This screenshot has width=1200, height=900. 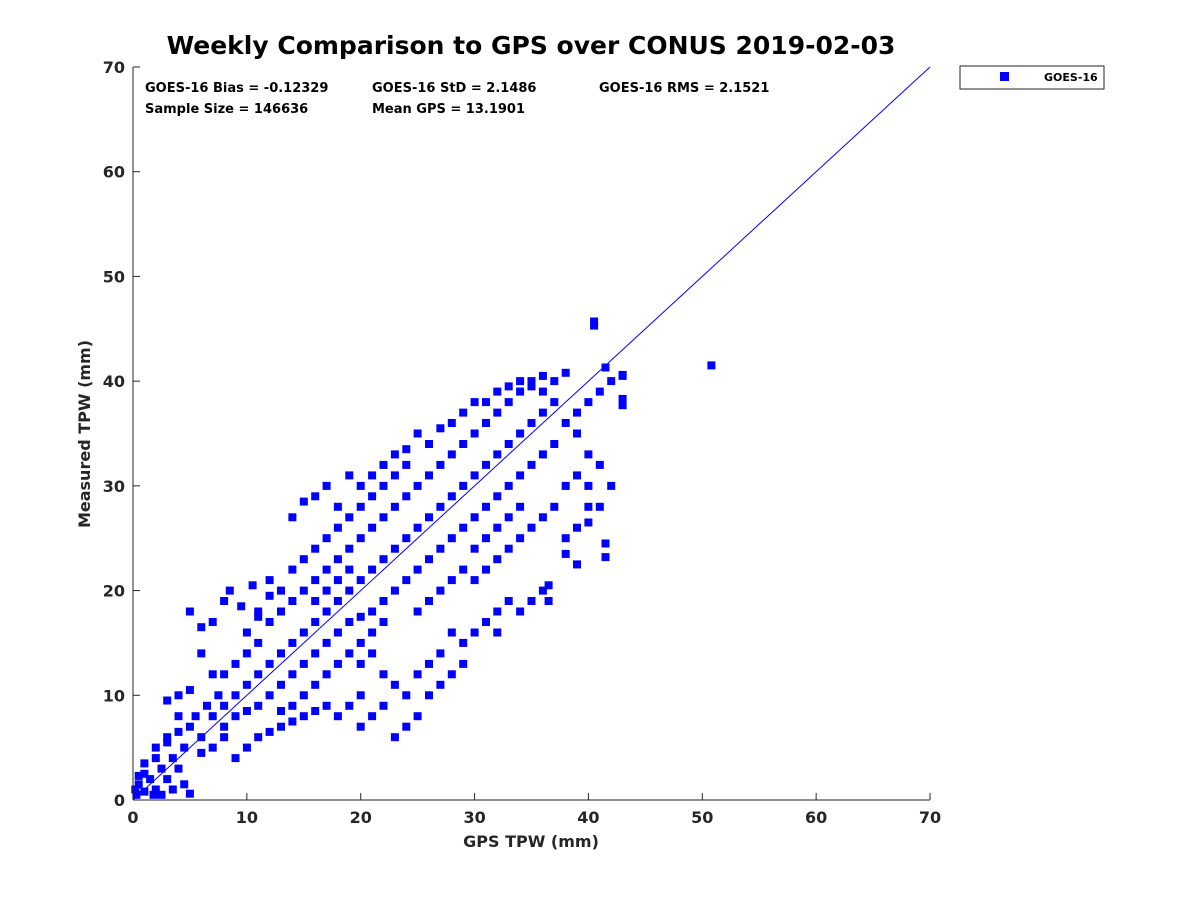 What do you see at coordinates (474, 817) in the screenshot?
I see `x-tick-label: 30` at bounding box center [474, 817].